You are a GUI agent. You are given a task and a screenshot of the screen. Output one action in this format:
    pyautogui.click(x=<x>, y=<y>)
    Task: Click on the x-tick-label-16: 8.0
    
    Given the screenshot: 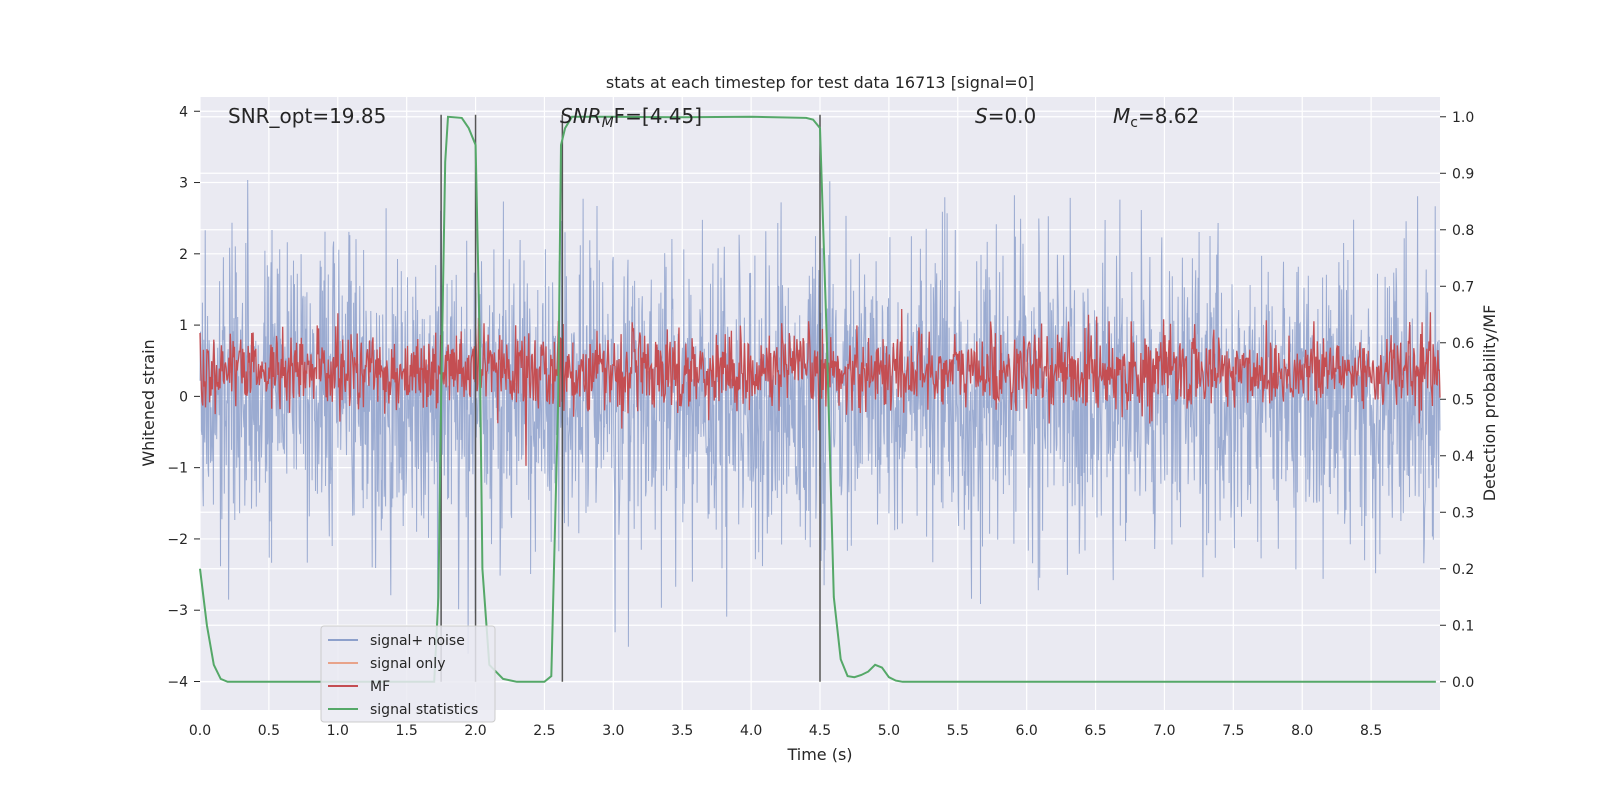 What is the action you would take?
    pyautogui.click(x=1302, y=731)
    